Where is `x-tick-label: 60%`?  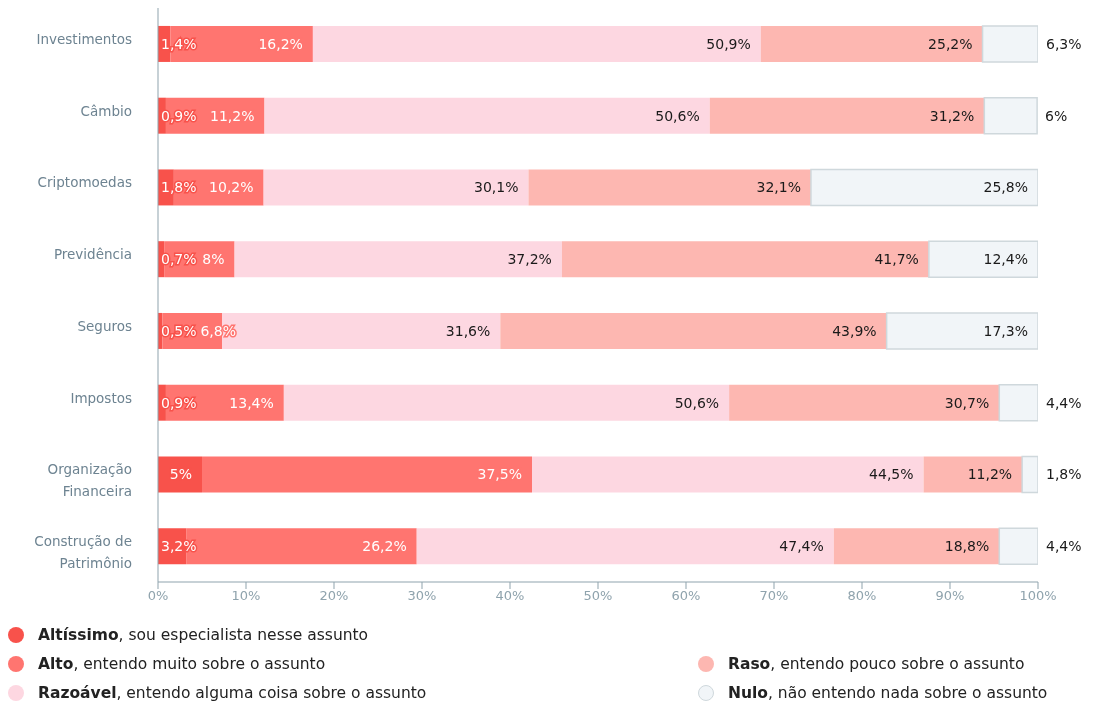
x-tick-label: 60% is located at coordinates (686, 596).